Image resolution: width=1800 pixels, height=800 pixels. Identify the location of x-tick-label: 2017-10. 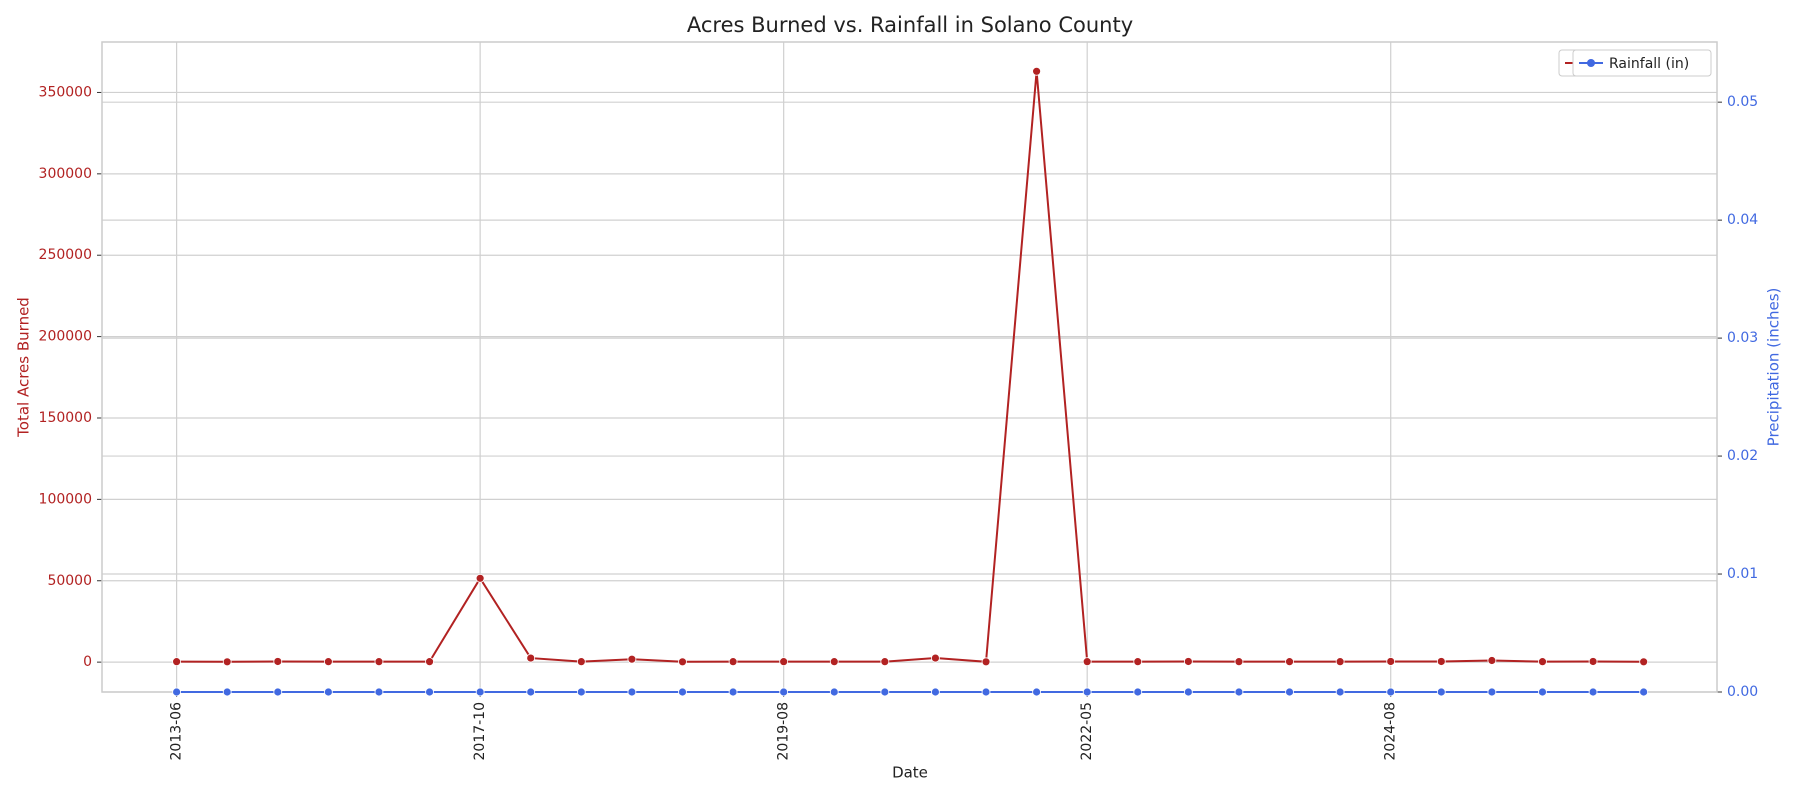
(480, 731).